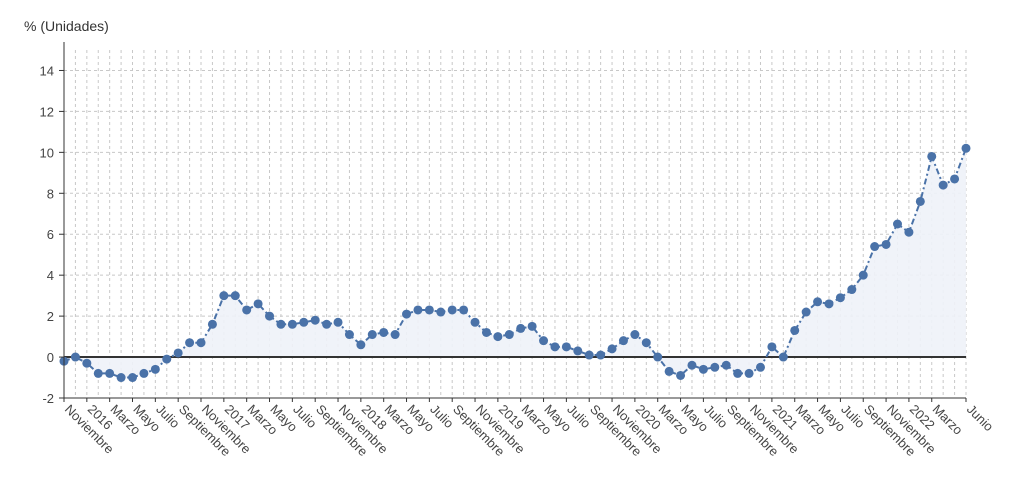 This screenshot has height=501, width=1024. What do you see at coordinates (47, 152) in the screenshot?
I see `y-tick-label: 10` at bounding box center [47, 152].